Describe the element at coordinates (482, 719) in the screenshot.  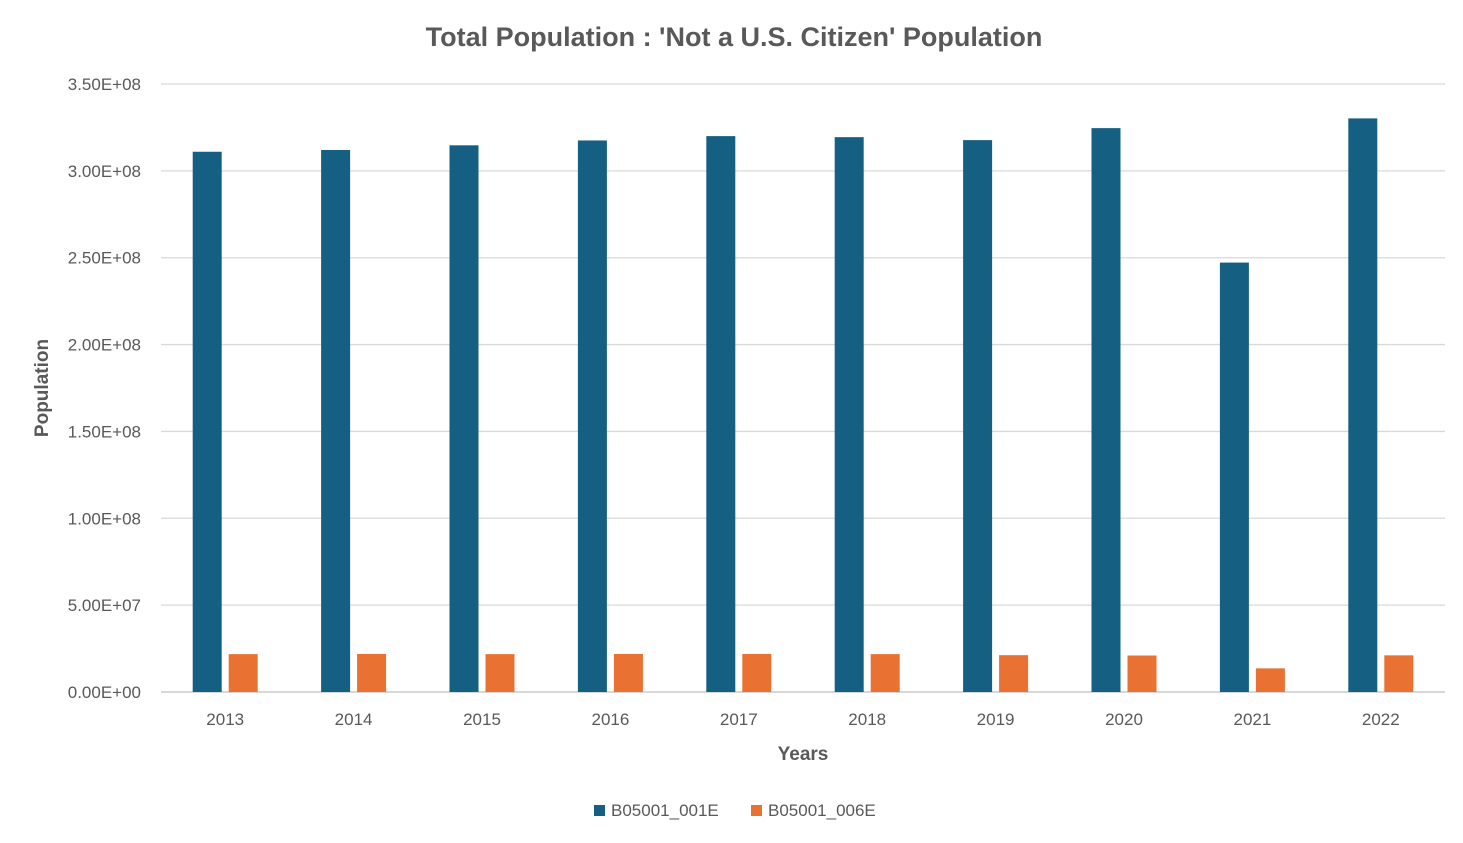
I see `x-tick-label: 2015` at that location.